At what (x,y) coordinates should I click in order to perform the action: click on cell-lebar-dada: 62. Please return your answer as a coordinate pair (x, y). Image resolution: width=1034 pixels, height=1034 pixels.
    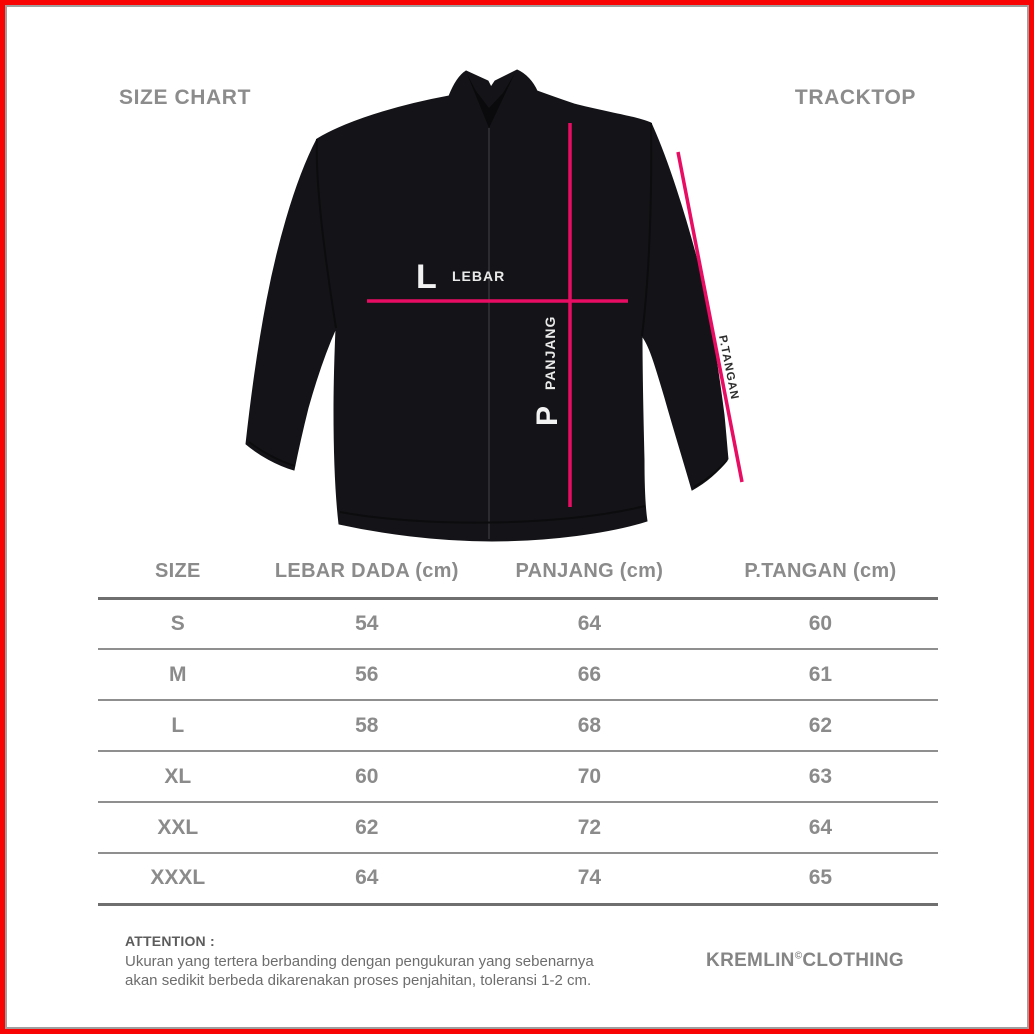
    Looking at the image, I should click on (366, 828).